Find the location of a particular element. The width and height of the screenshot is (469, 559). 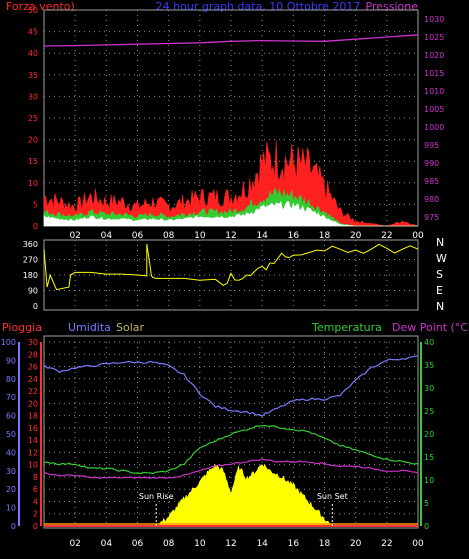

wind-y-tick-label: 25 is located at coordinates (33, 118).